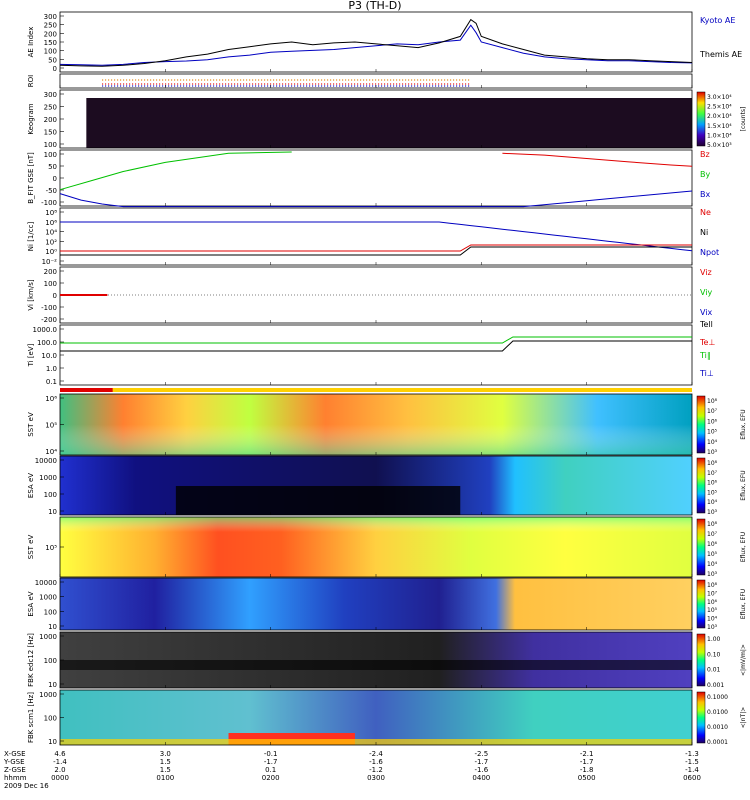 The height and width of the screenshot is (800, 750). I want to click on mode-bar-segment, so click(86, 390).